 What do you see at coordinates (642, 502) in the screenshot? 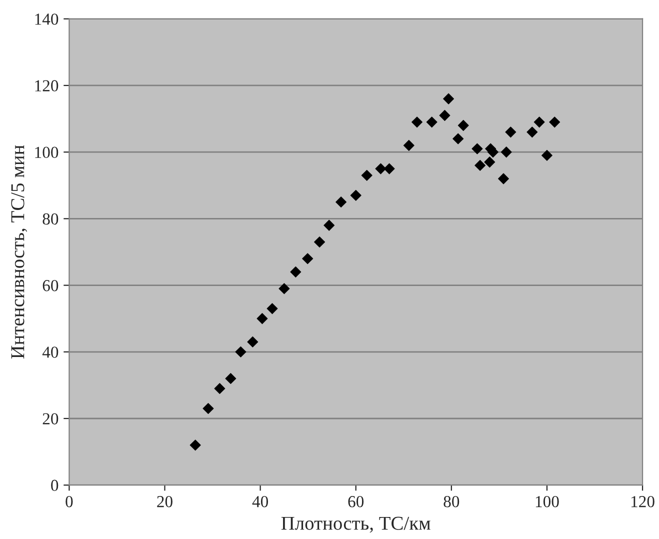
I see `x-tick-label: 120` at bounding box center [642, 502].